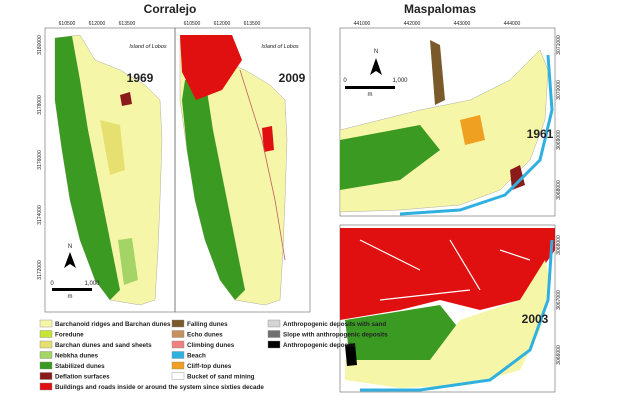  What do you see at coordinates (445, 270) in the screenshot?
I see `roads` at bounding box center [445, 270].